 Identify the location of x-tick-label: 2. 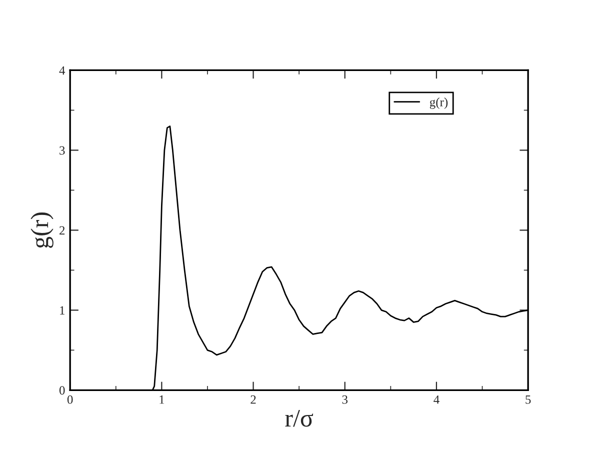
(253, 399).